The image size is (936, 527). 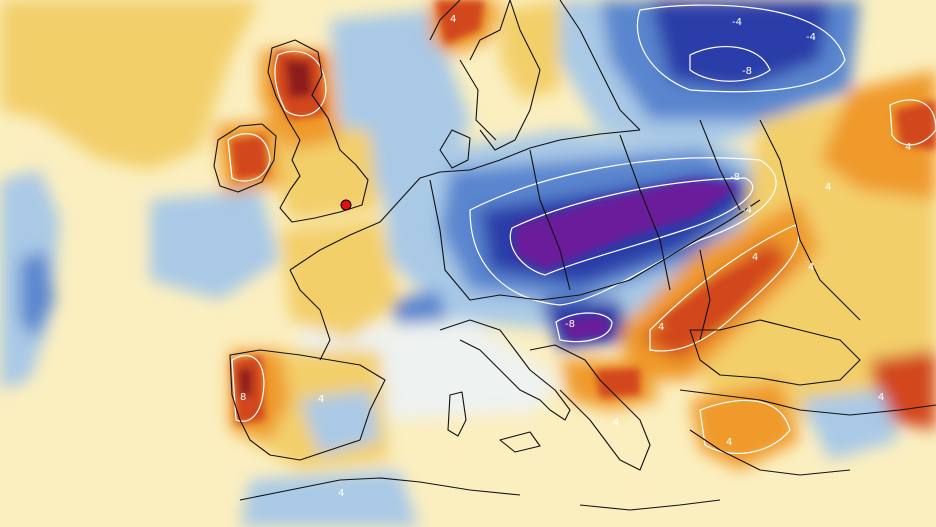 I want to click on contour-plus-4-scotland, so click(x=300, y=83).